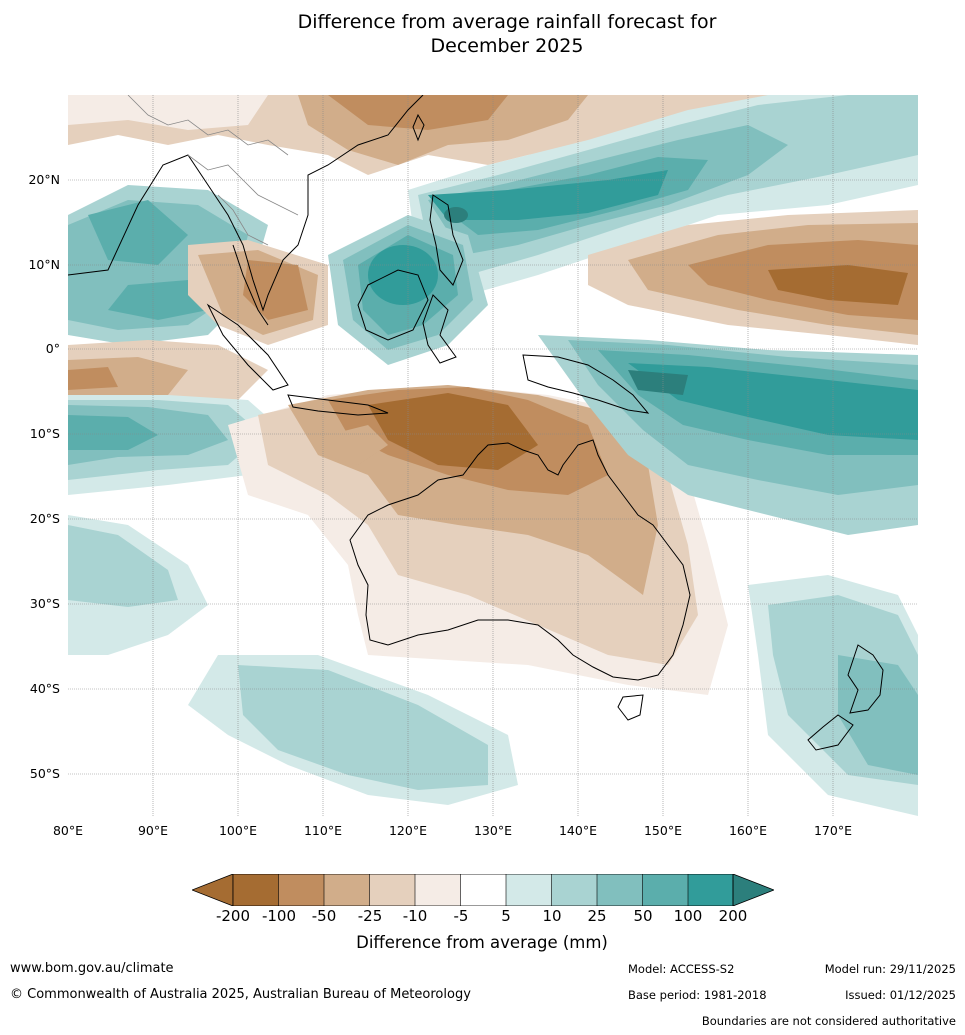 This screenshot has height=1035, width=965. Describe the element at coordinates (338, 405) in the screenshot. I see `java-coastline` at that location.